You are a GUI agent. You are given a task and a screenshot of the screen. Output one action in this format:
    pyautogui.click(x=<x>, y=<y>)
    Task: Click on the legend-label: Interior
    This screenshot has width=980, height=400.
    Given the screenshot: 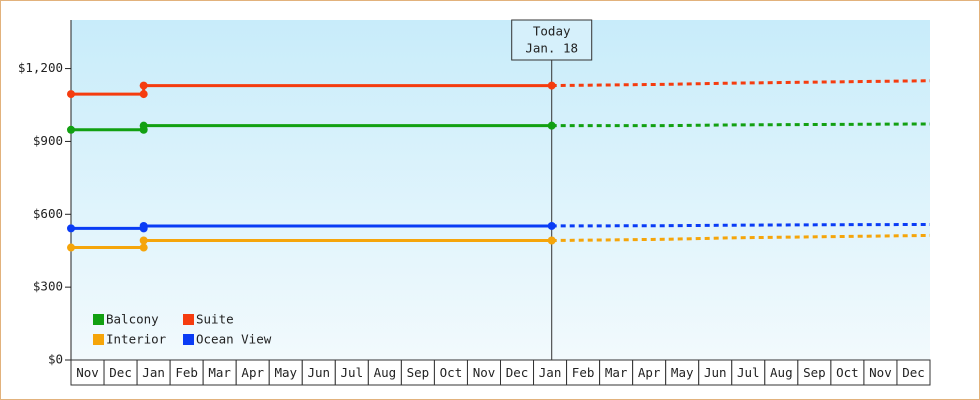 What is the action you would take?
    pyautogui.click(x=136, y=339)
    